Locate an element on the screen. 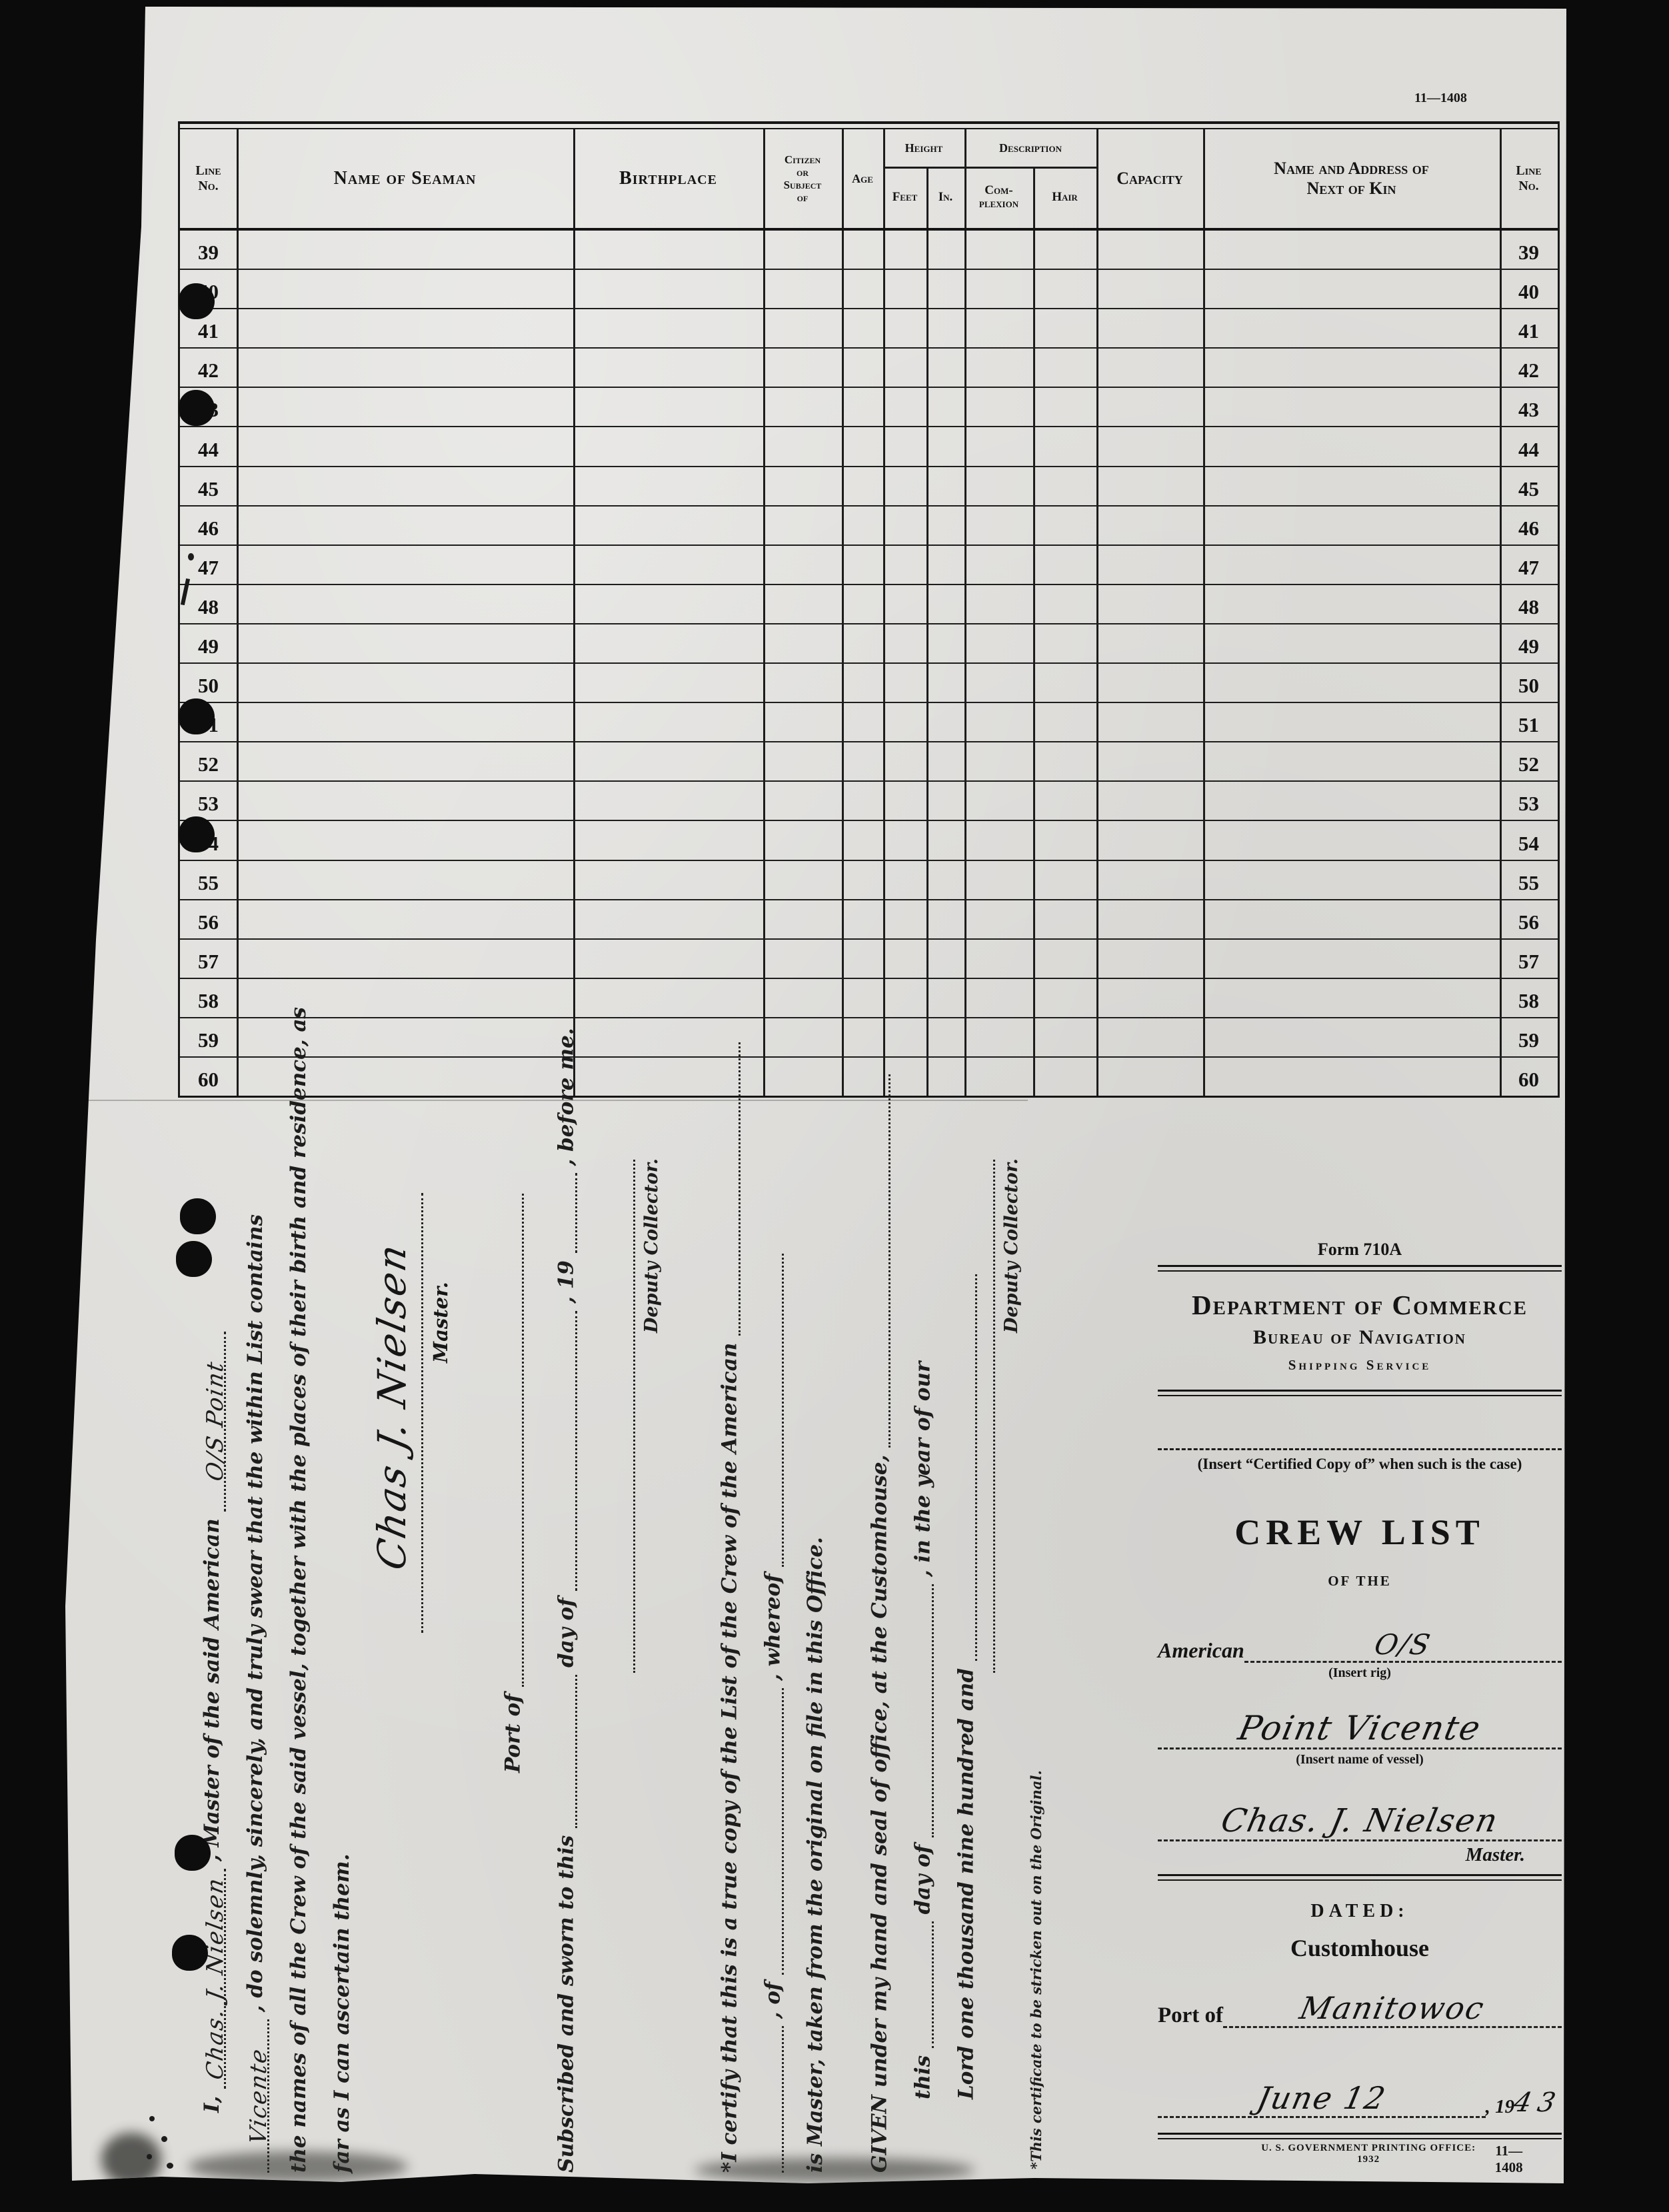 This screenshot has width=1669, height=2212. row-line-number-right: 59 is located at coordinates (1528, 1040).